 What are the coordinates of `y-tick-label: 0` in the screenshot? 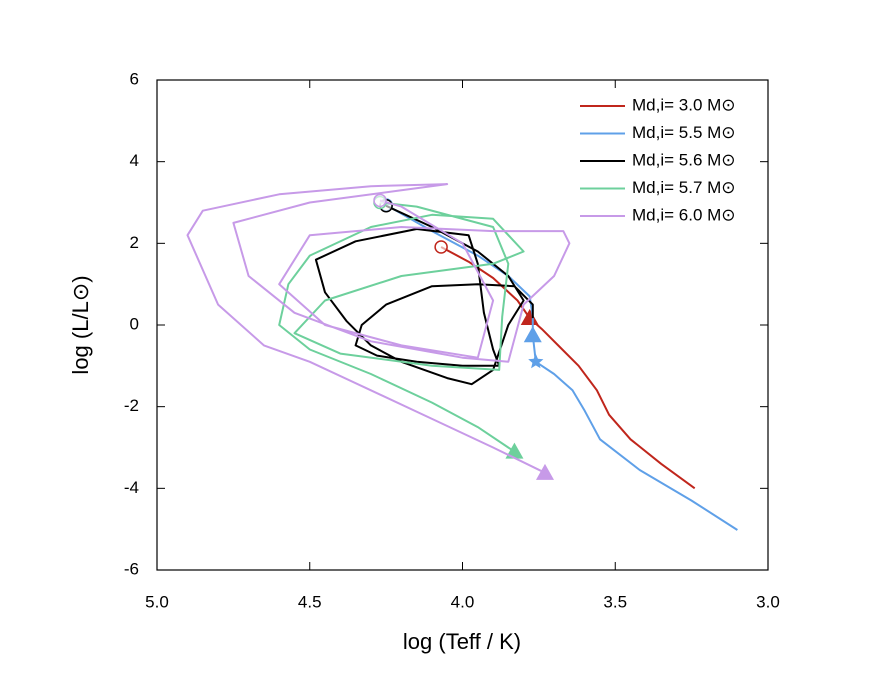 It's located at (134, 323).